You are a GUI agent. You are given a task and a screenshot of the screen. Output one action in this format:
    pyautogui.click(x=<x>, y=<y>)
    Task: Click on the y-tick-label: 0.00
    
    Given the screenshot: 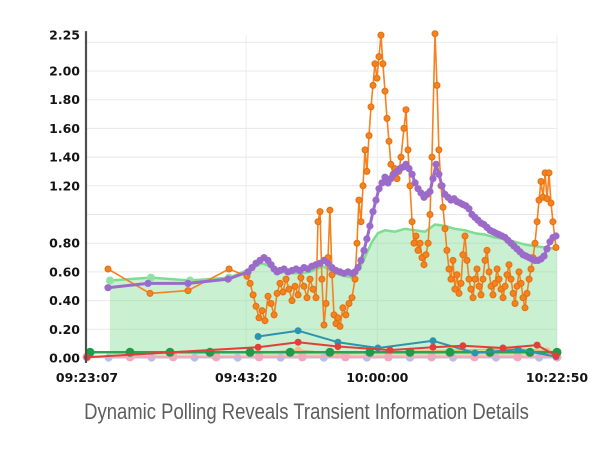 What is the action you would take?
    pyautogui.click(x=64, y=358)
    